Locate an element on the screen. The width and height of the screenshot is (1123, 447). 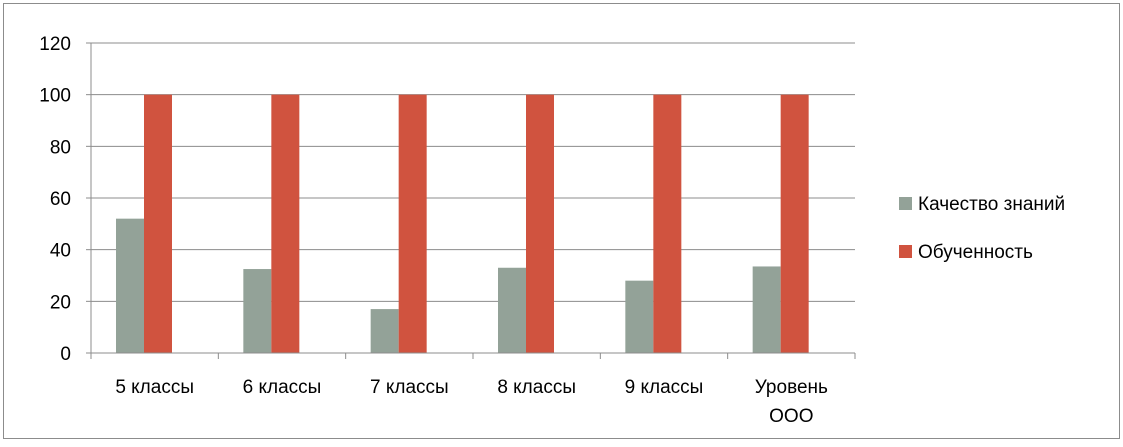
y-tick-labels: 0 20 40 60 80 100 120 is located at coordinates (55, 199).